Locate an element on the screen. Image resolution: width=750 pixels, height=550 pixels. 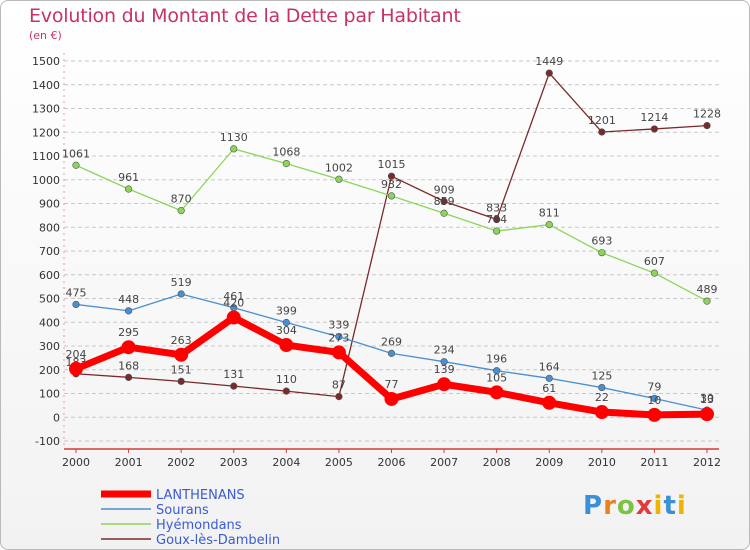
data-label: 151 is located at coordinates (181, 369).